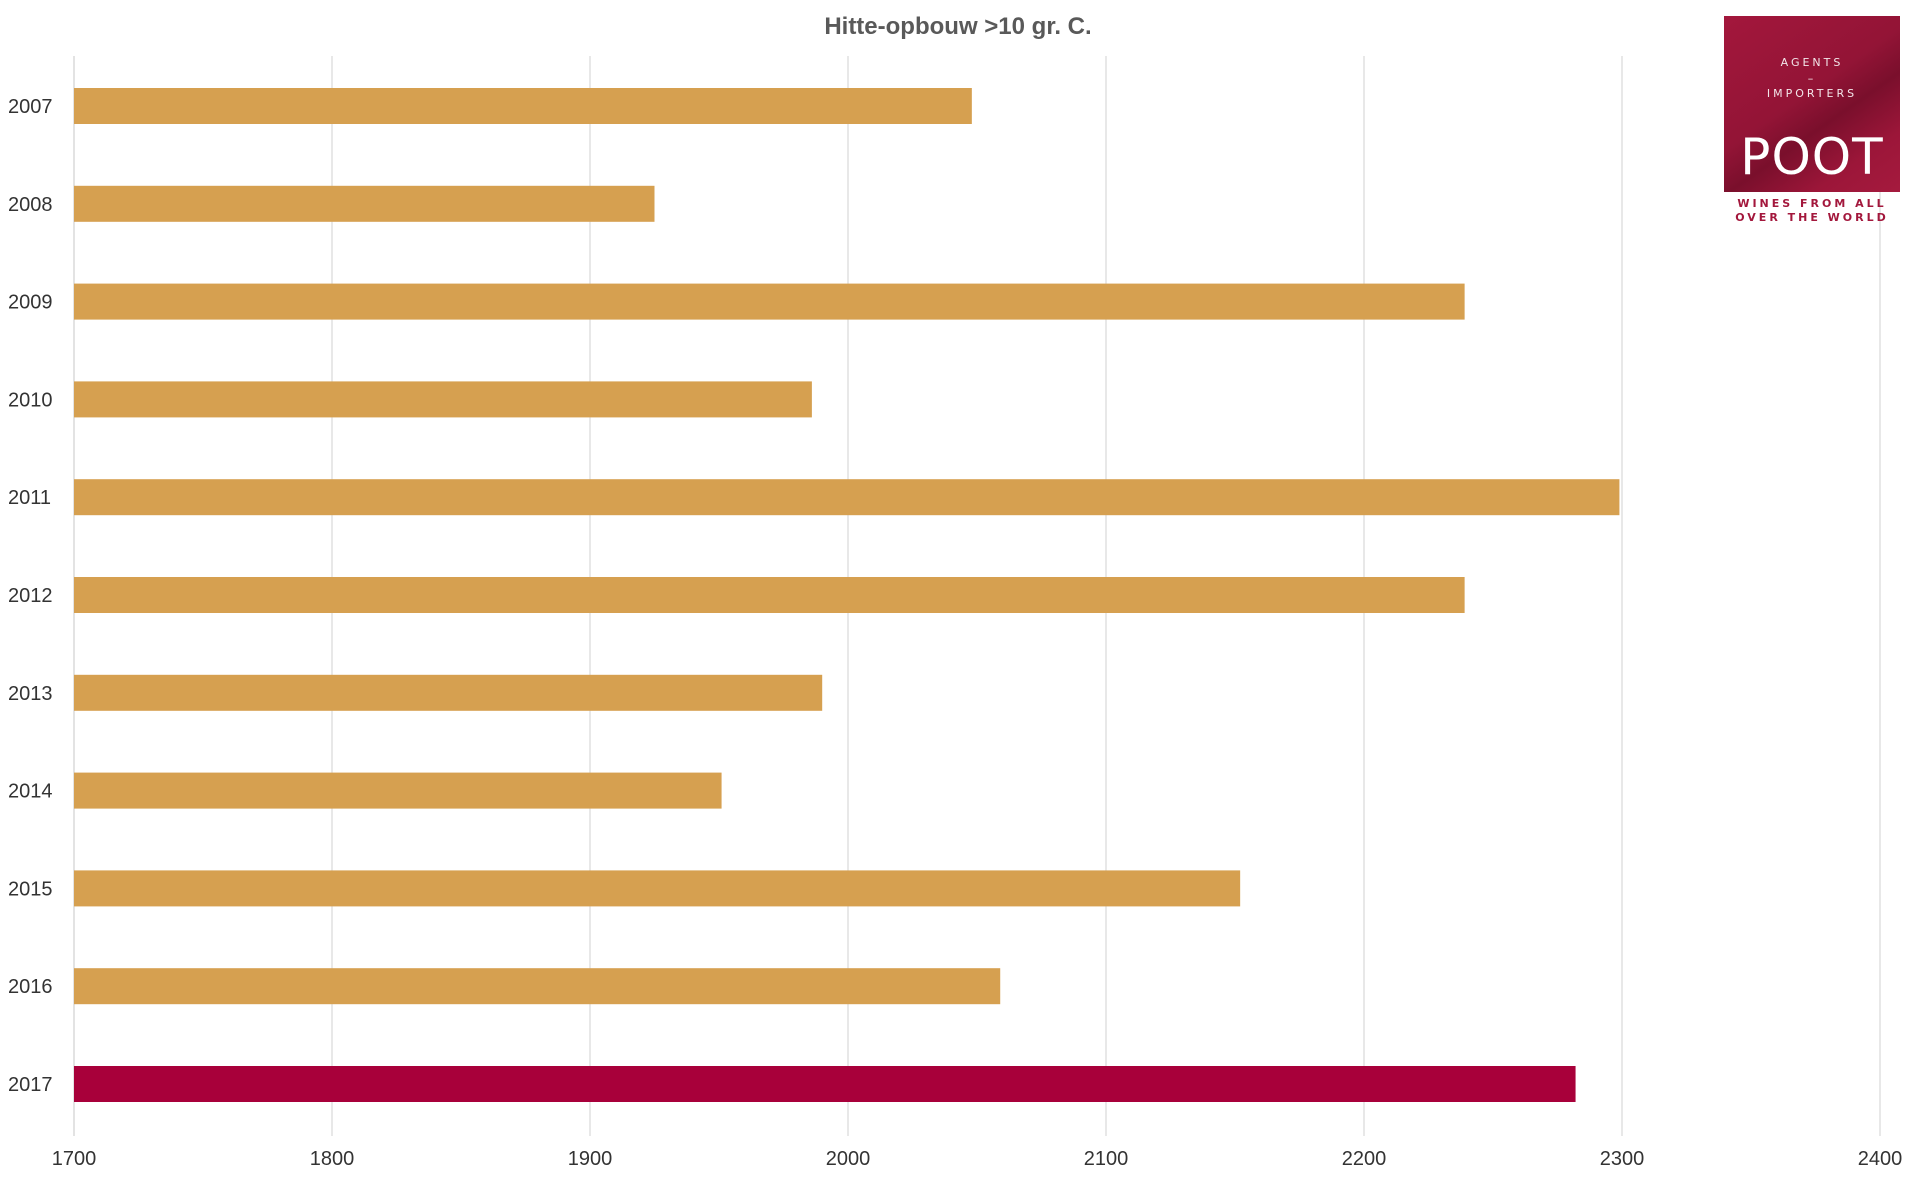 This screenshot has width=1920, height=1185. What do you see at coordinates (1812, 203) in the screenshot?
I see `logo-tagline-1: WINES FROM ALL` at bounding box center [1812, 203].